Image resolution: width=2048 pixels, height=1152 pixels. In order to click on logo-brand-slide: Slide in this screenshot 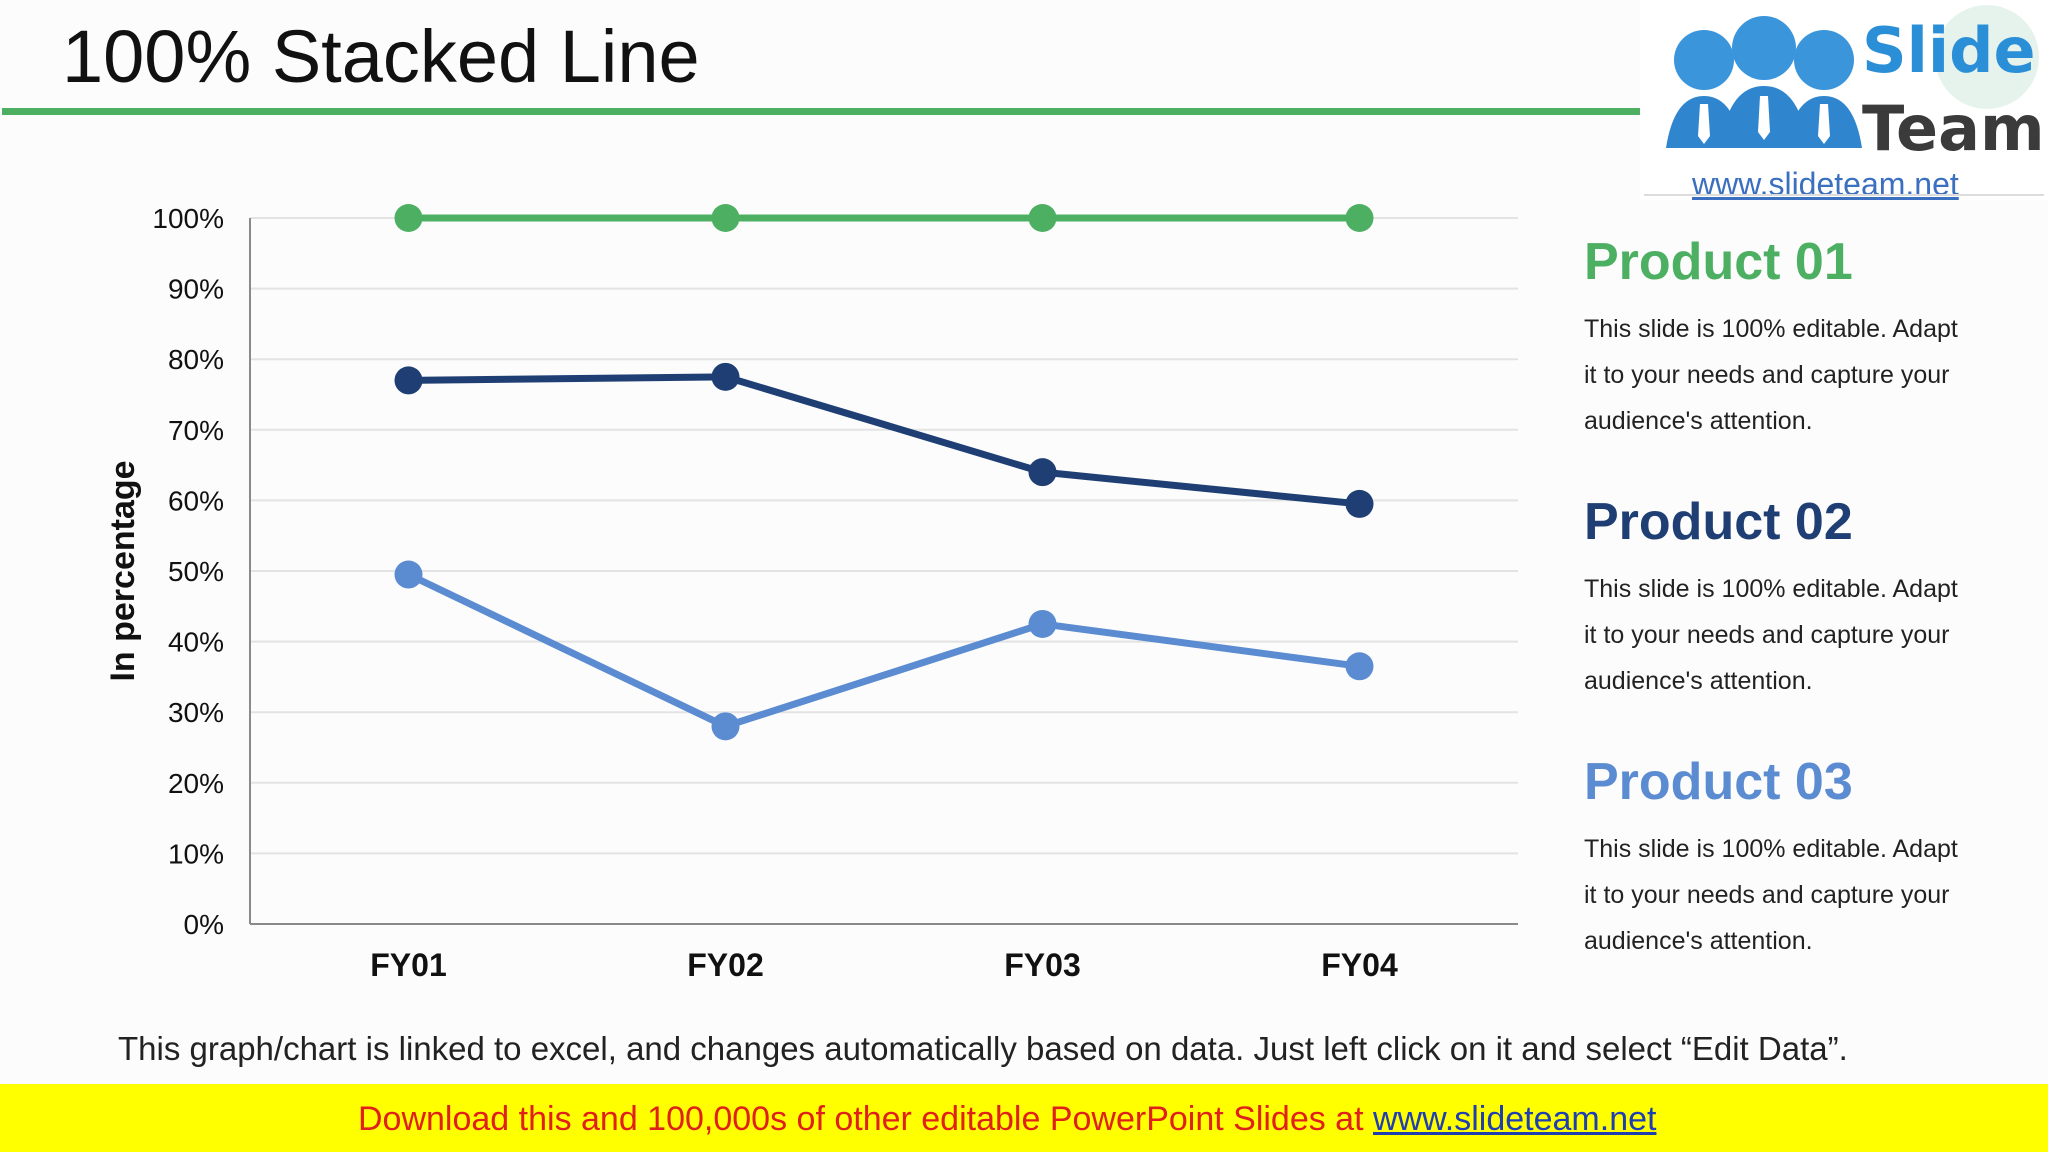, I will do `click(1949, 50)`.